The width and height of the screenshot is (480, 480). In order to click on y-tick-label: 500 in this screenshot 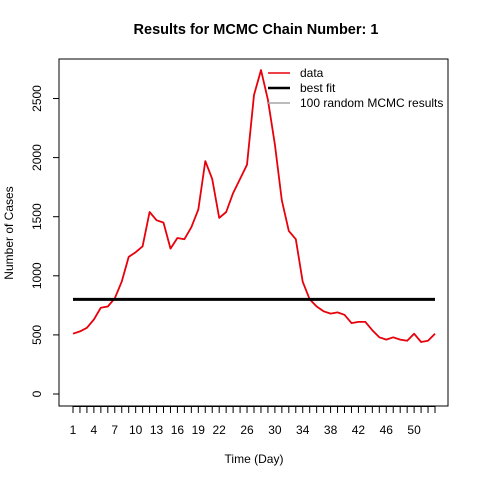, I will do `click(37, 335)`.